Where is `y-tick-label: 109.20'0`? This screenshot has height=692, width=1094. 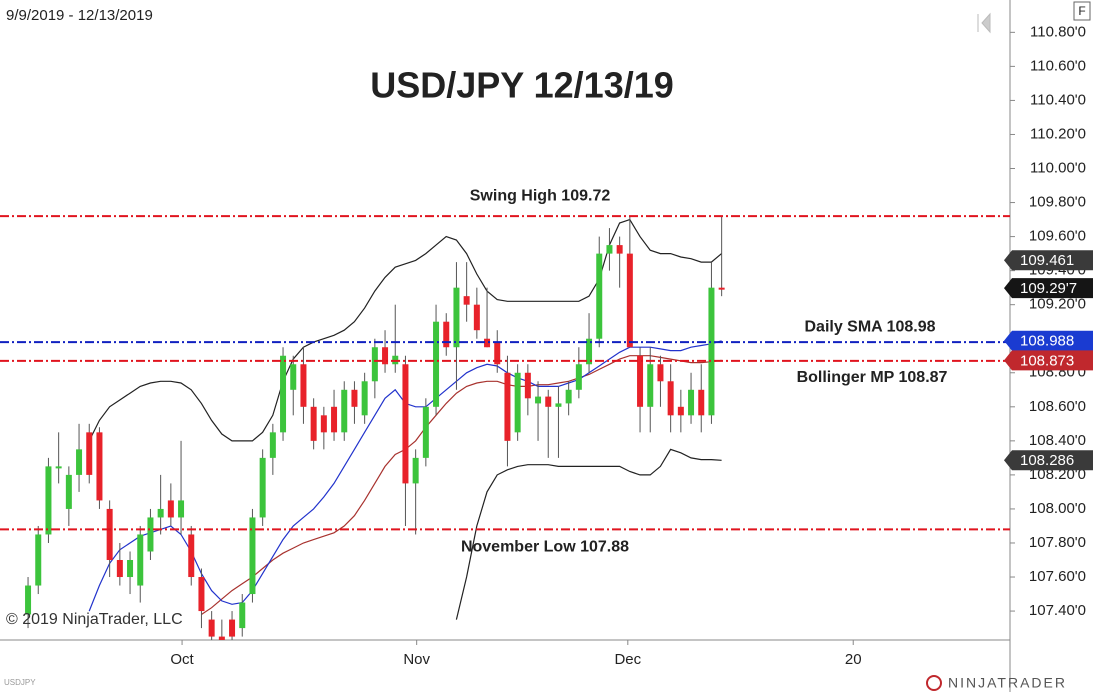
y-tick-label: 109.20'0 is located at coordinates (1057, 304).